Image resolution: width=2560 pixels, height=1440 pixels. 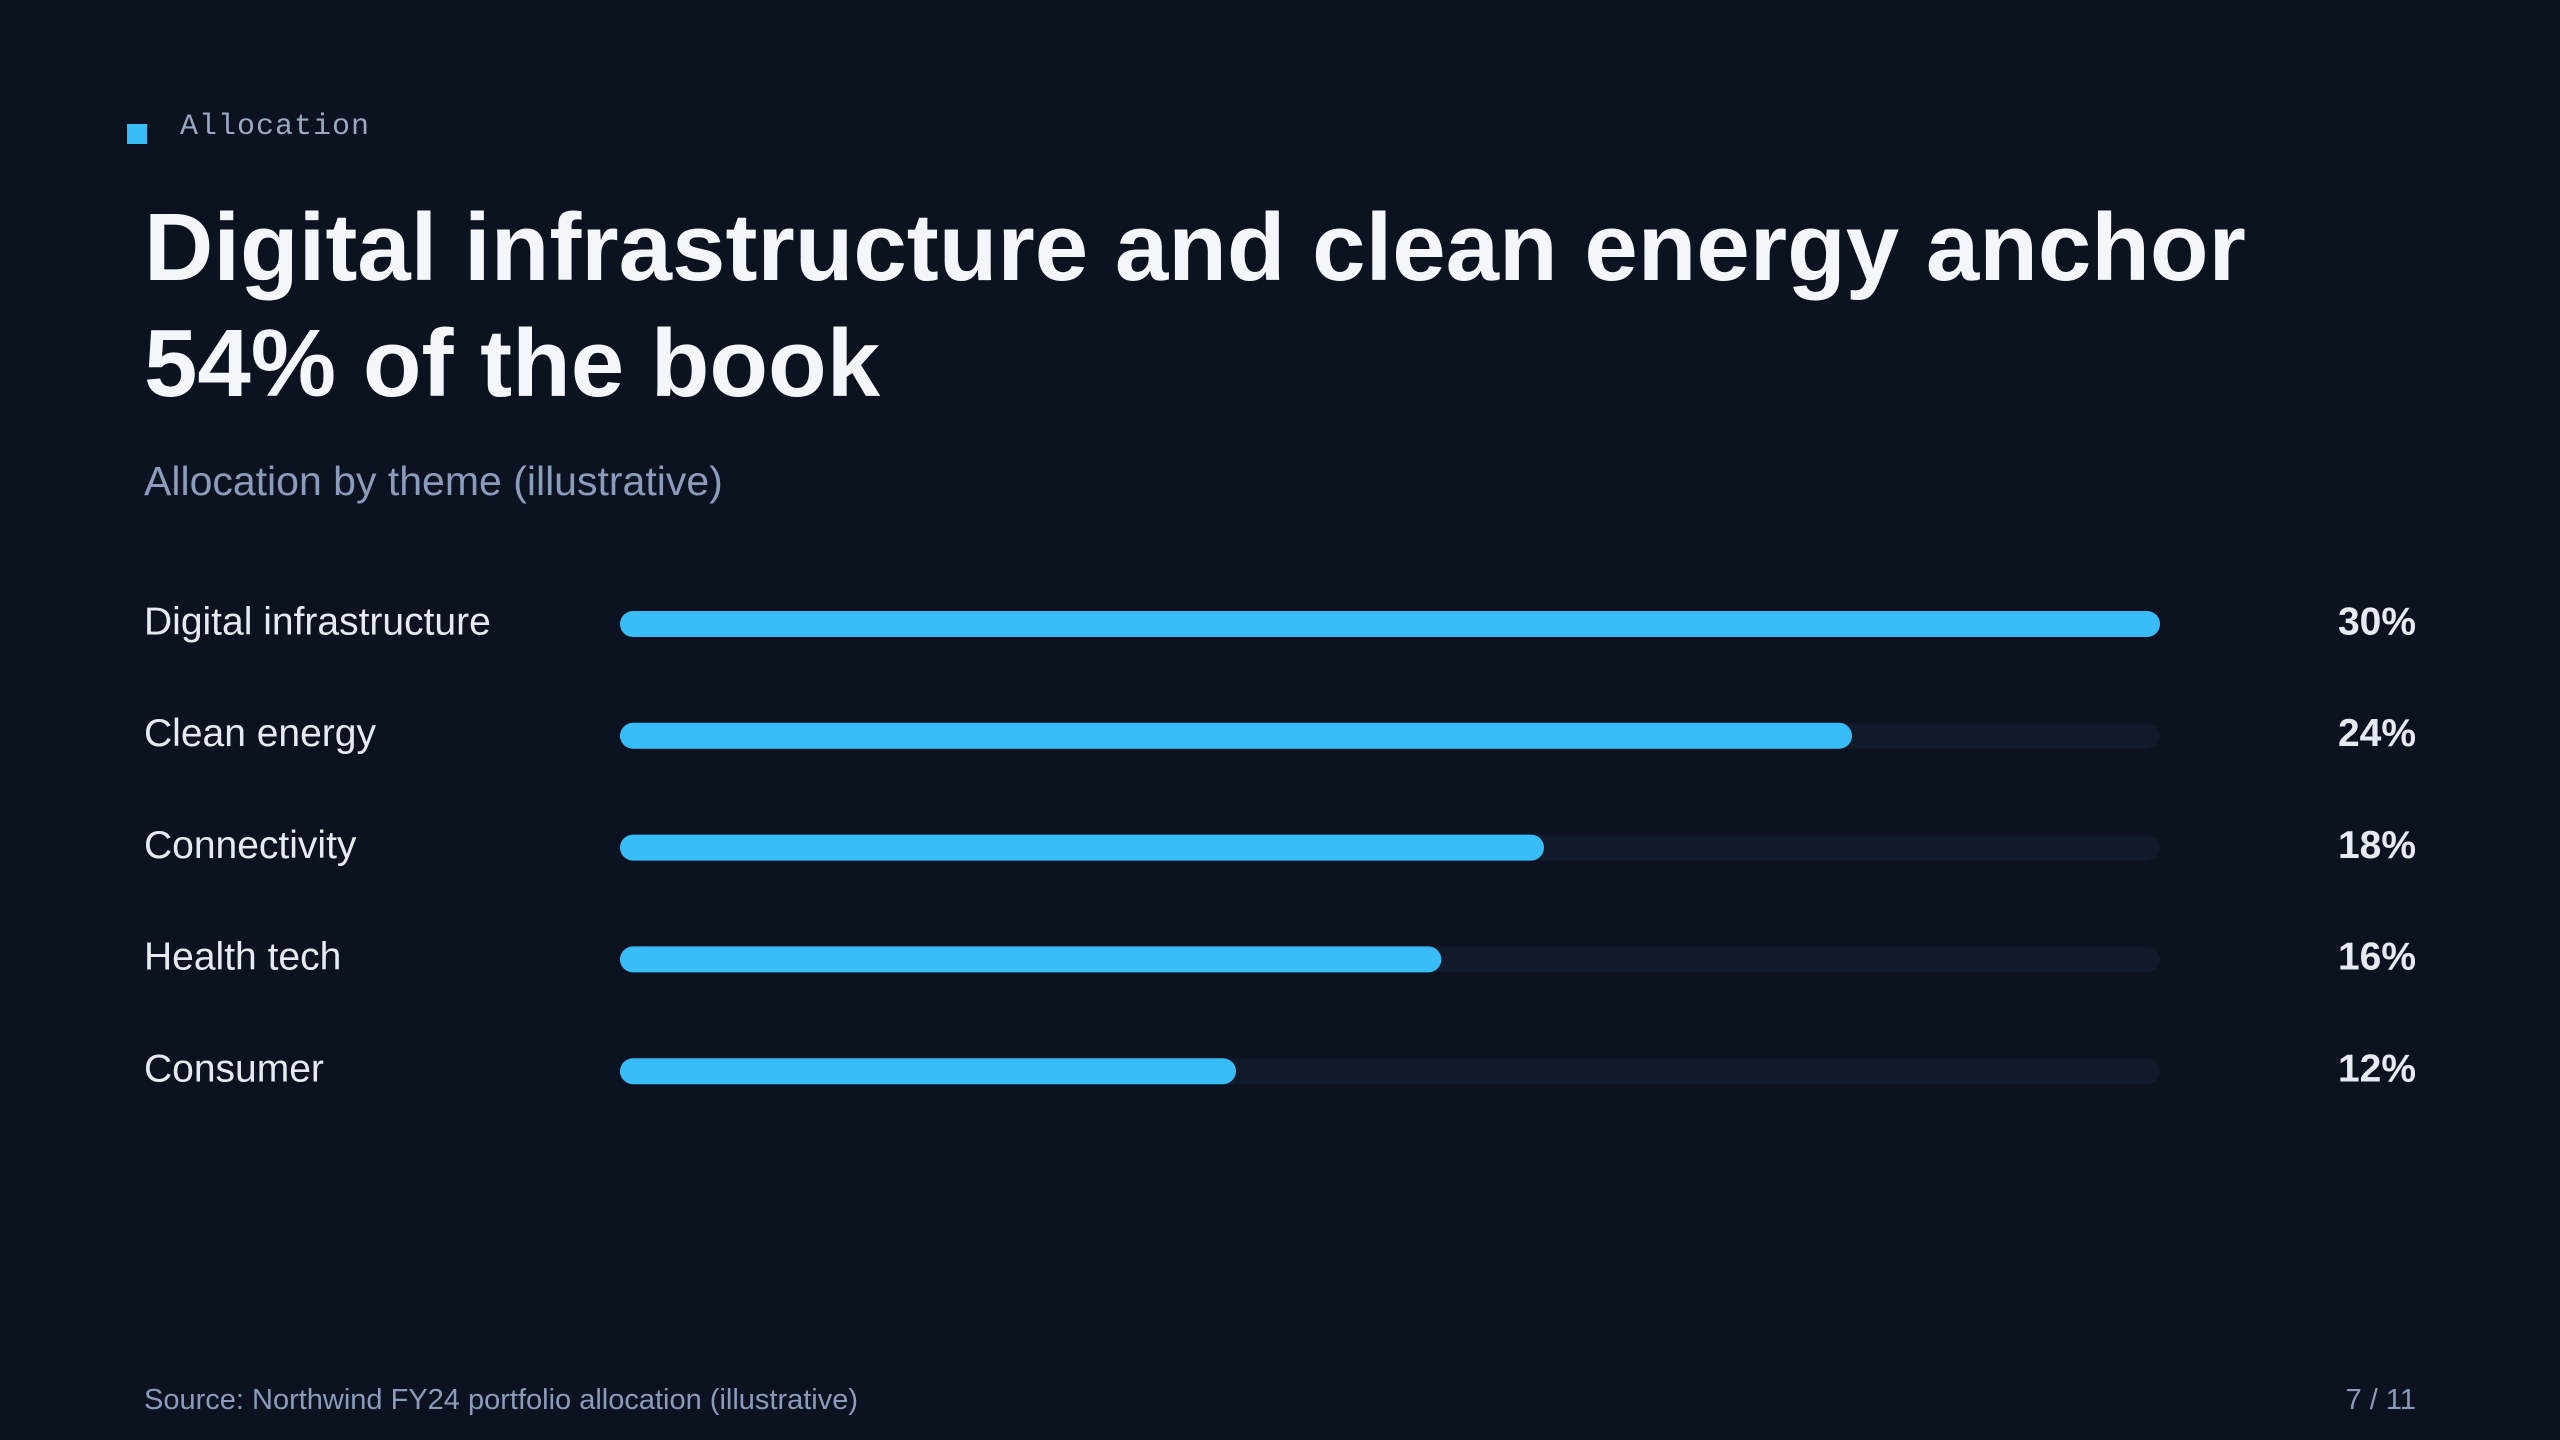 What do you see at coordinates (234, 1068) in the screenshot?
I see `category-label: Consumer` at bounding box center [234, 1068].